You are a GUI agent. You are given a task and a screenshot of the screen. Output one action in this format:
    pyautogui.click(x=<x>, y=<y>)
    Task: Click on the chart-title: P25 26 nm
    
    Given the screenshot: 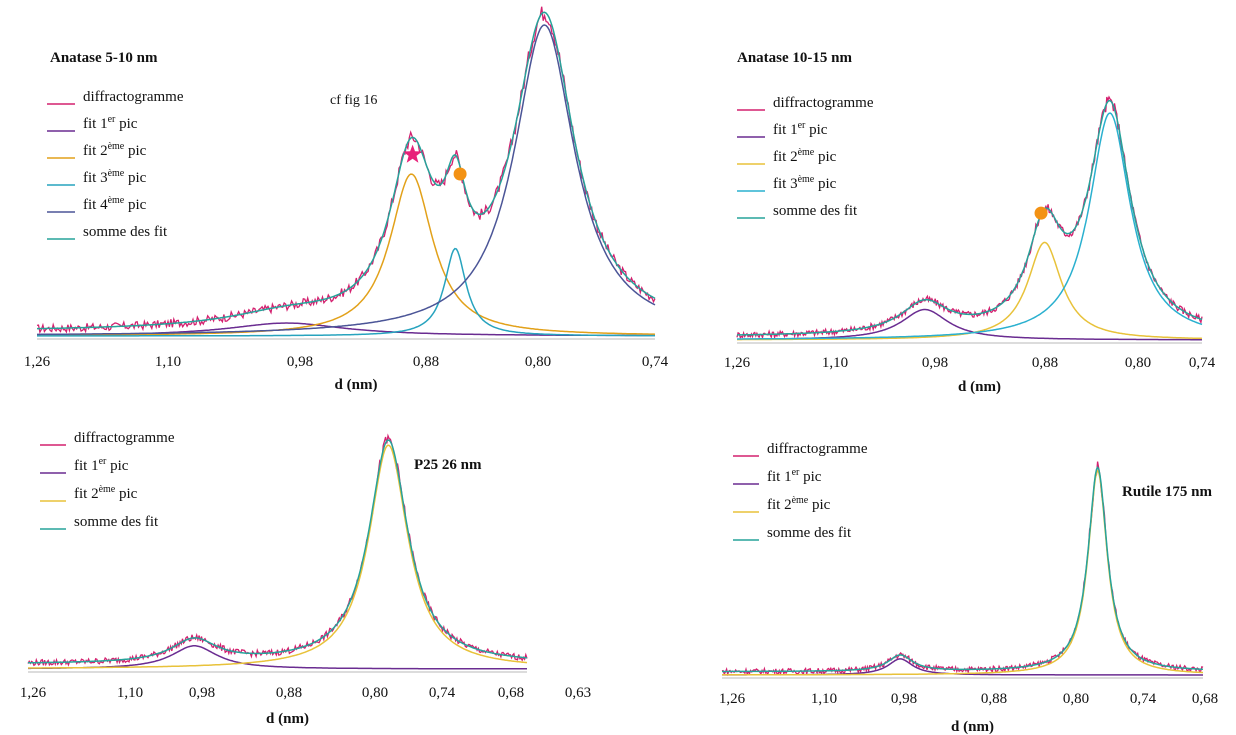 What is the action you would take?
    pyautogui.click(x=448, y=465)
    